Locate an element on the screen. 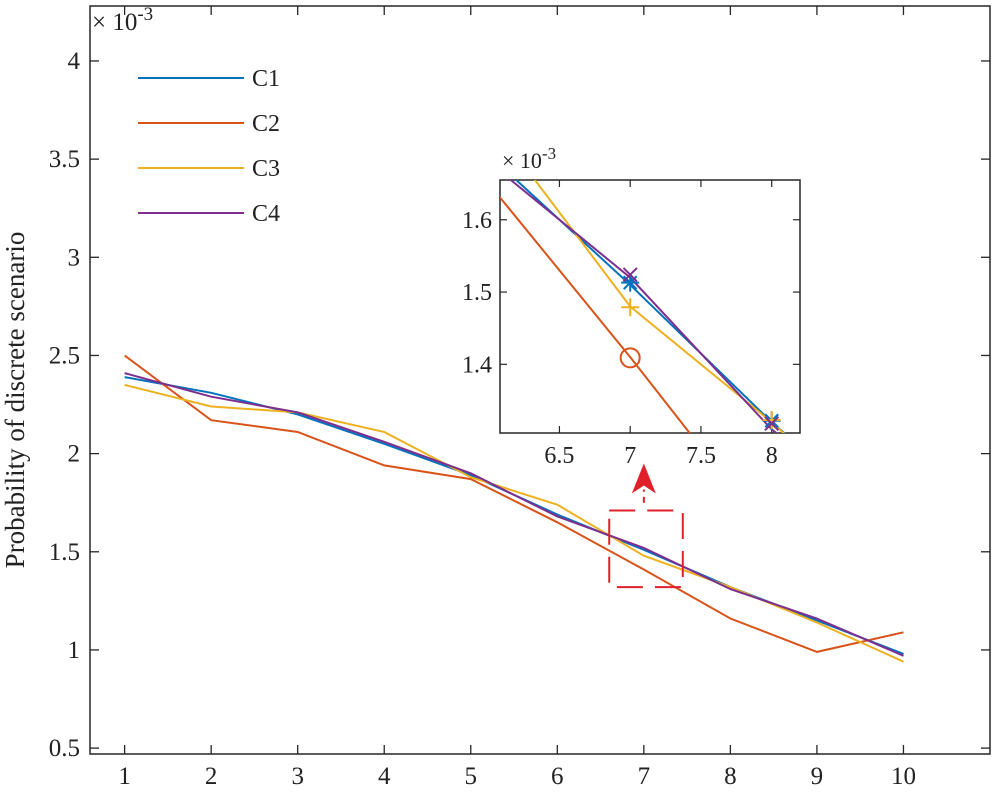 This screenshot has width=1000, height=796. inset-x-tick-label: 7 is located at coordinates (630, 456).